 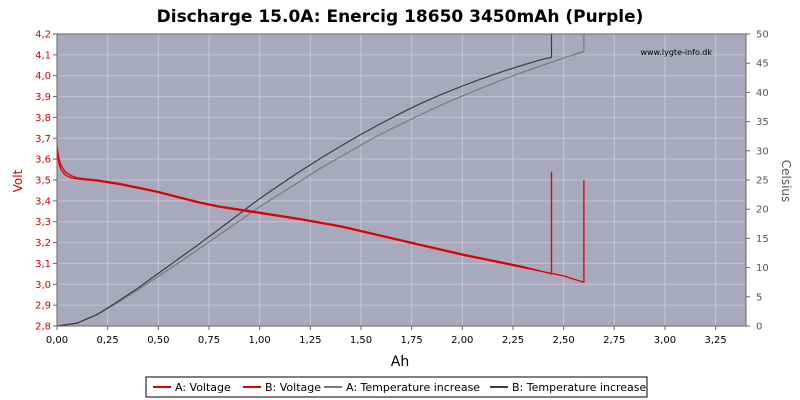 I want to click on y-right-tick-label: 0, so click(x=759, y=327).